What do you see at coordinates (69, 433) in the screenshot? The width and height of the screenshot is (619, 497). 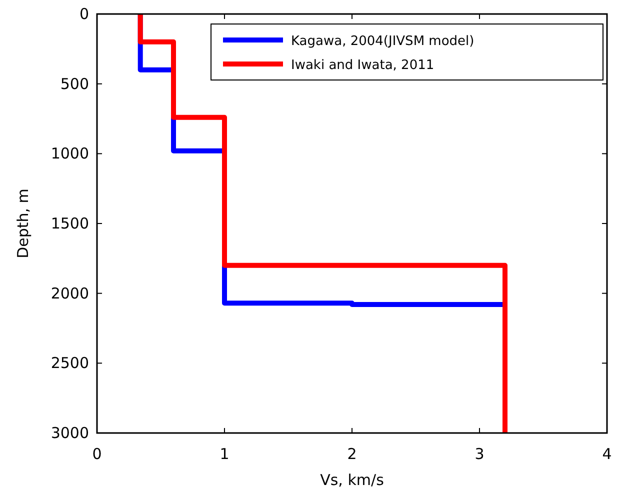 I see `y-tick-label: 3000` at bounding box center [69, 433].